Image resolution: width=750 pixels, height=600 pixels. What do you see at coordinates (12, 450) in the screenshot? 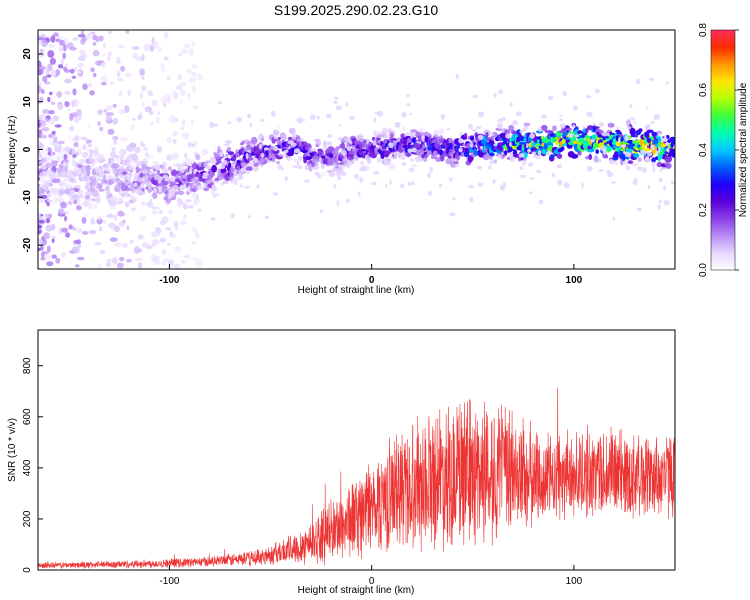
I see `snr-y-axis-label: SNR (10 * v/v)` at bounding box center [12, 450].